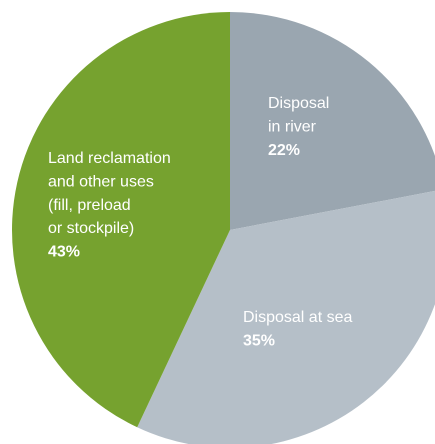  I want to click on slice-label: in river, so click(292, 127).